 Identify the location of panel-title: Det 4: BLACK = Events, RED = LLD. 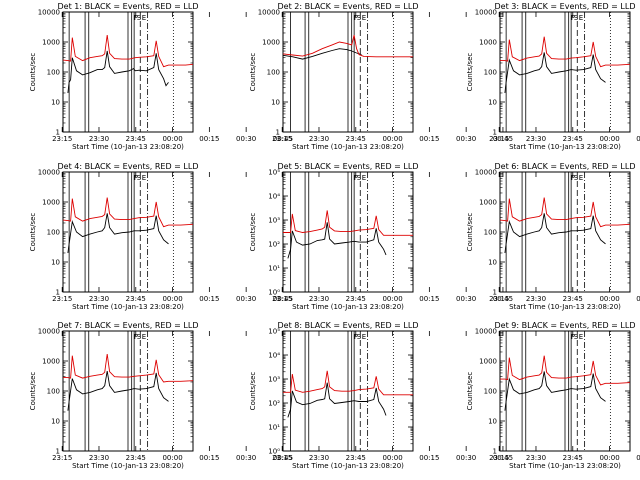
(128, 166).